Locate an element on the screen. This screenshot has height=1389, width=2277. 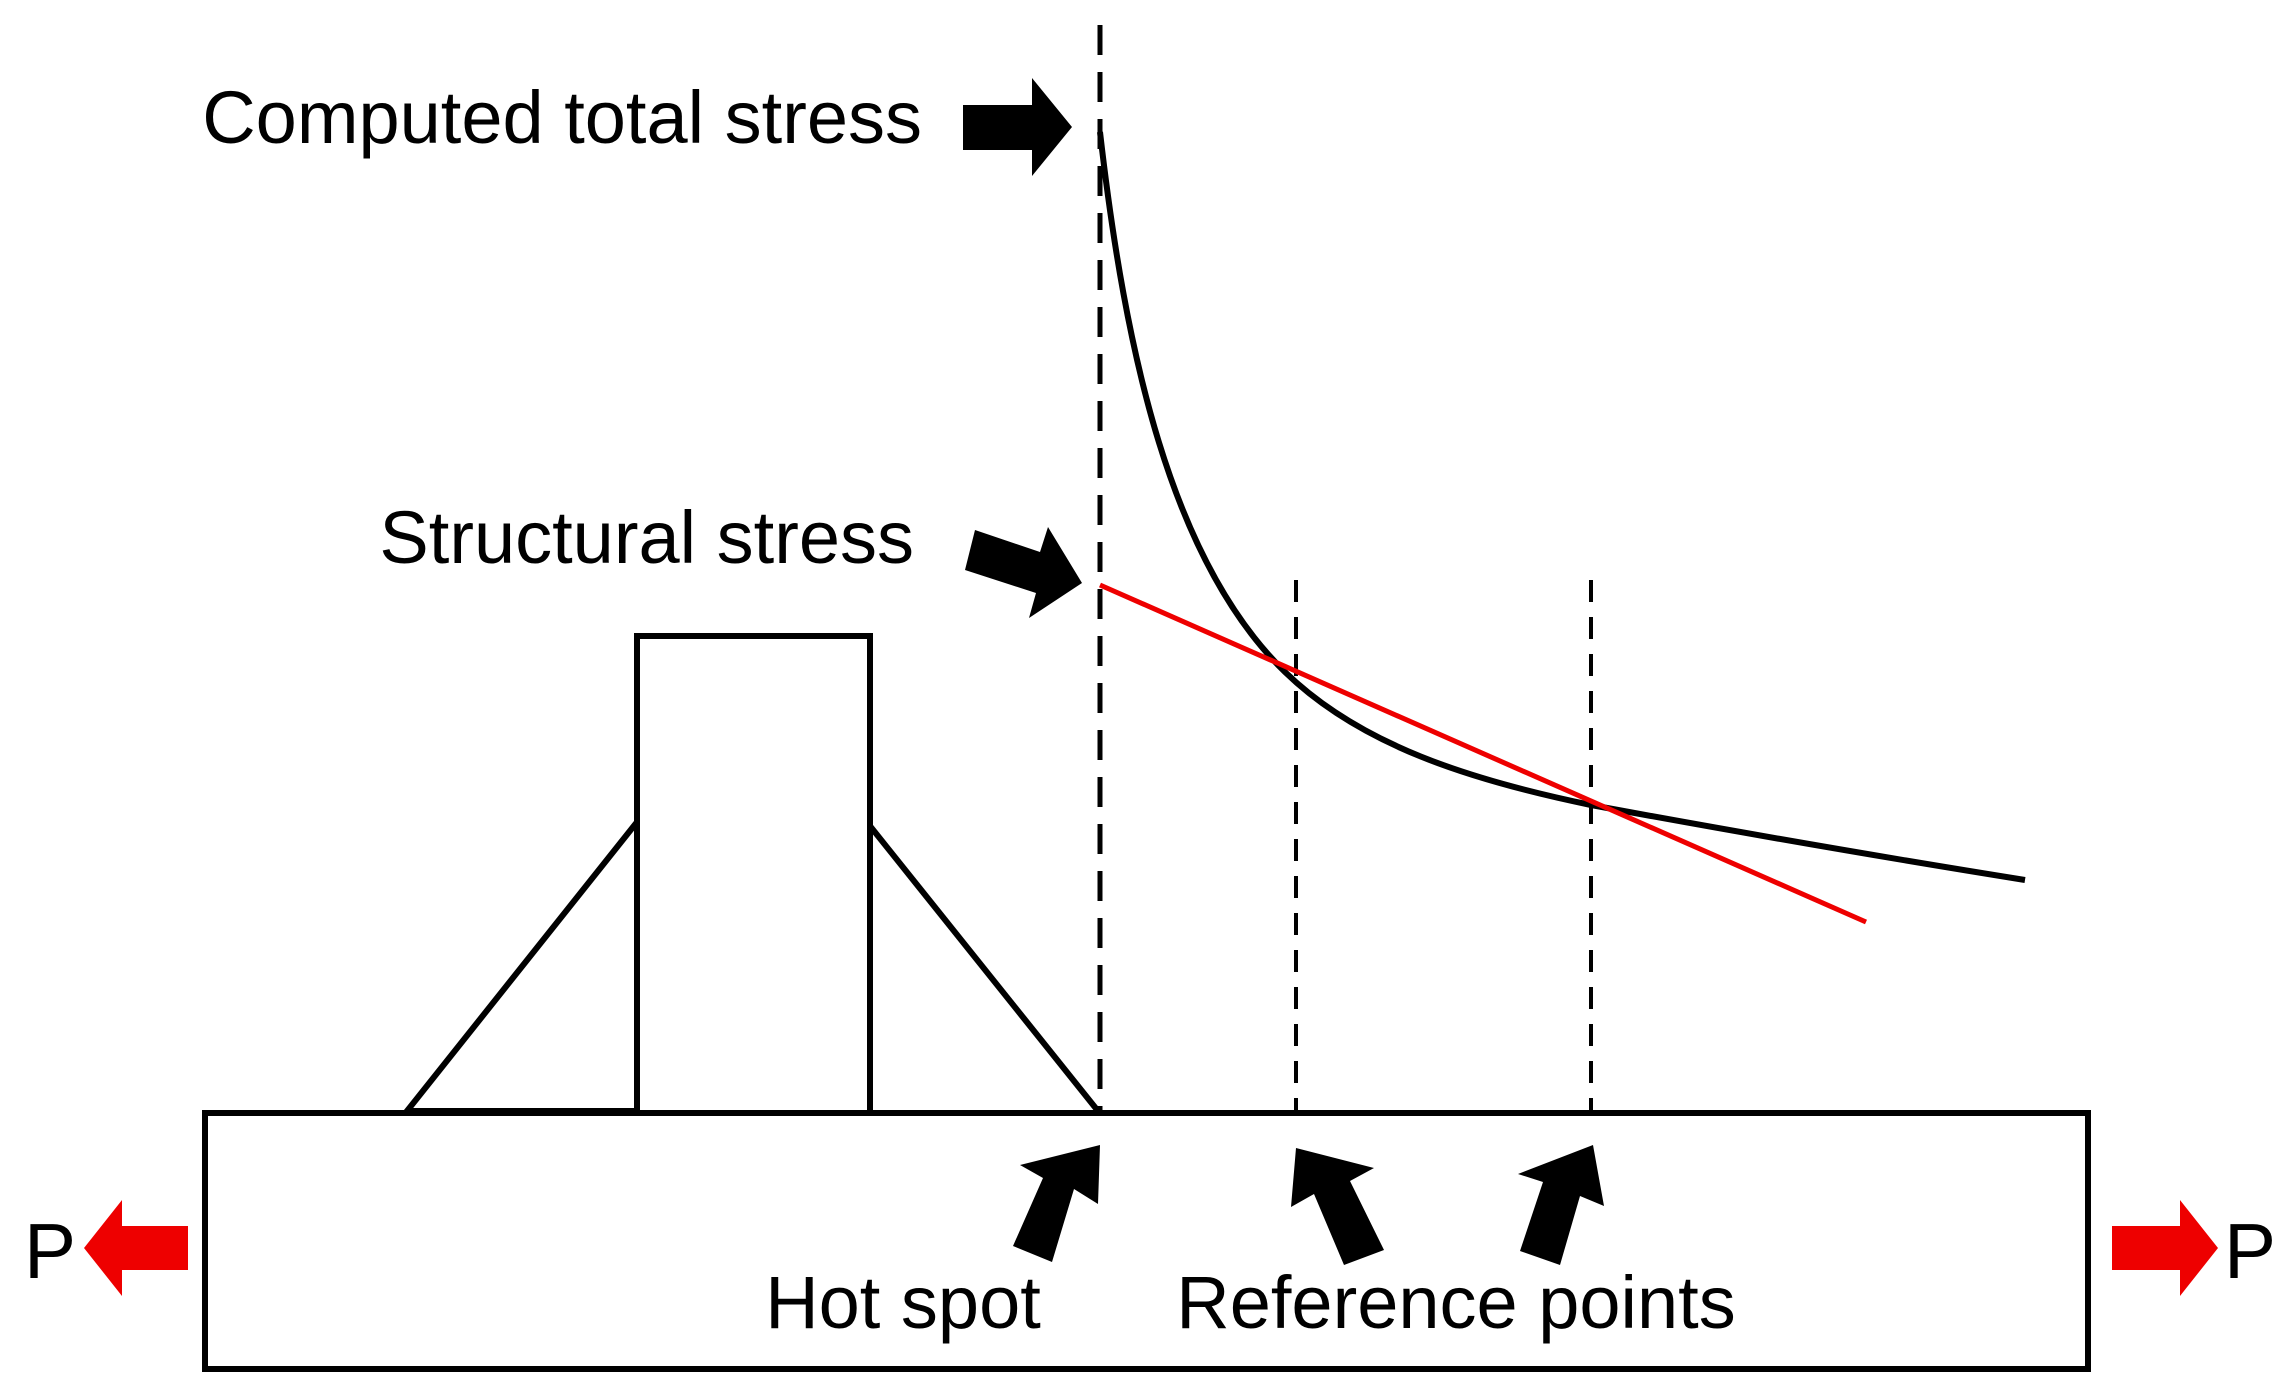
load-p-left-label: P is located at coordinates (50, 1251).